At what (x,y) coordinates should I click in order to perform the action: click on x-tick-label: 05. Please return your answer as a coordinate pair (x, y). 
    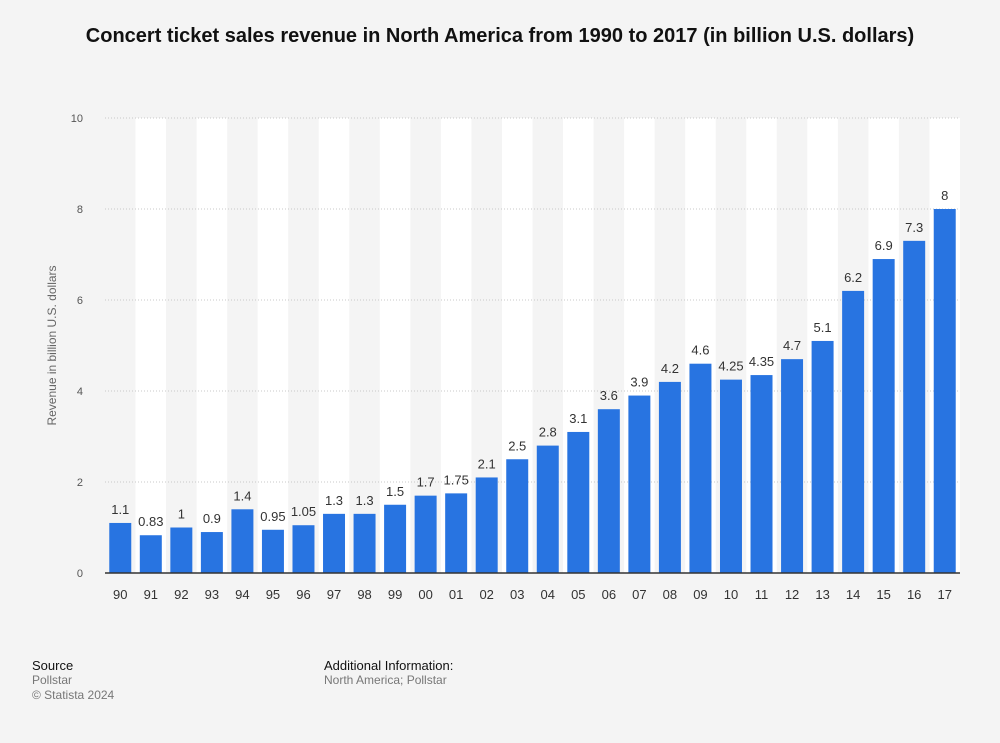
    Looking at the image, I should click on (578, 594).